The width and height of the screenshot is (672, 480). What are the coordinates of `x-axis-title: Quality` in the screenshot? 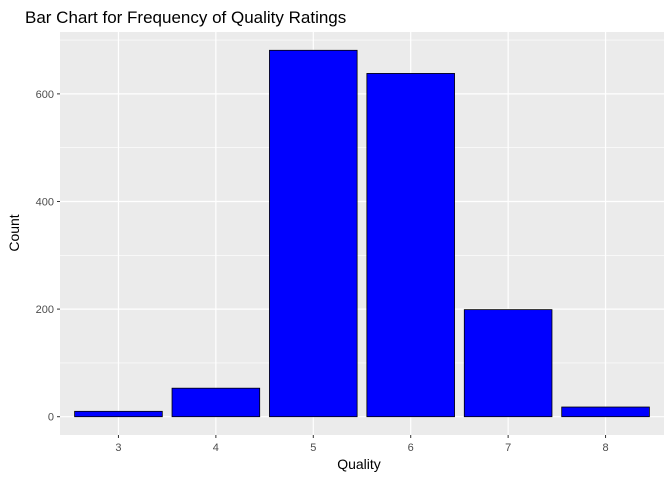 It's located at (359, 464).